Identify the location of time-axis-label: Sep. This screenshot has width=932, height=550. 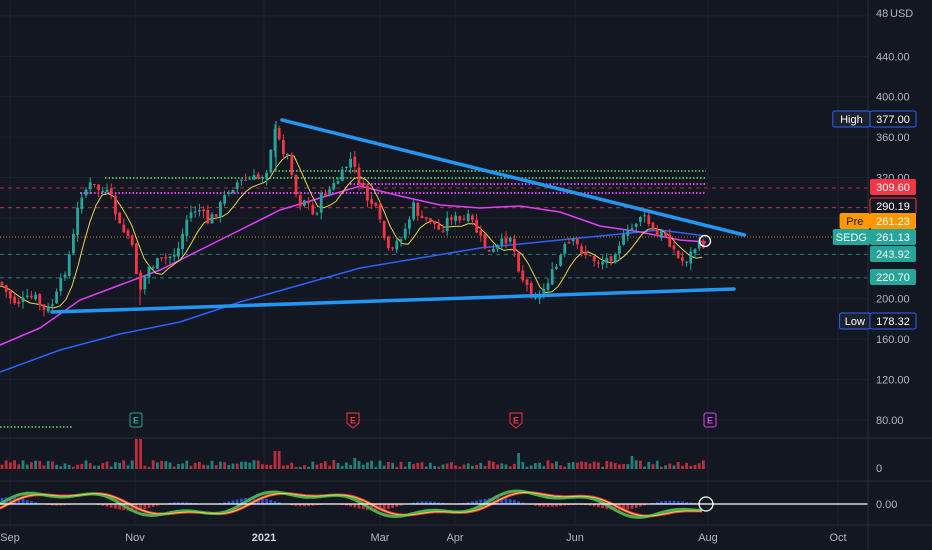
(10, 538).